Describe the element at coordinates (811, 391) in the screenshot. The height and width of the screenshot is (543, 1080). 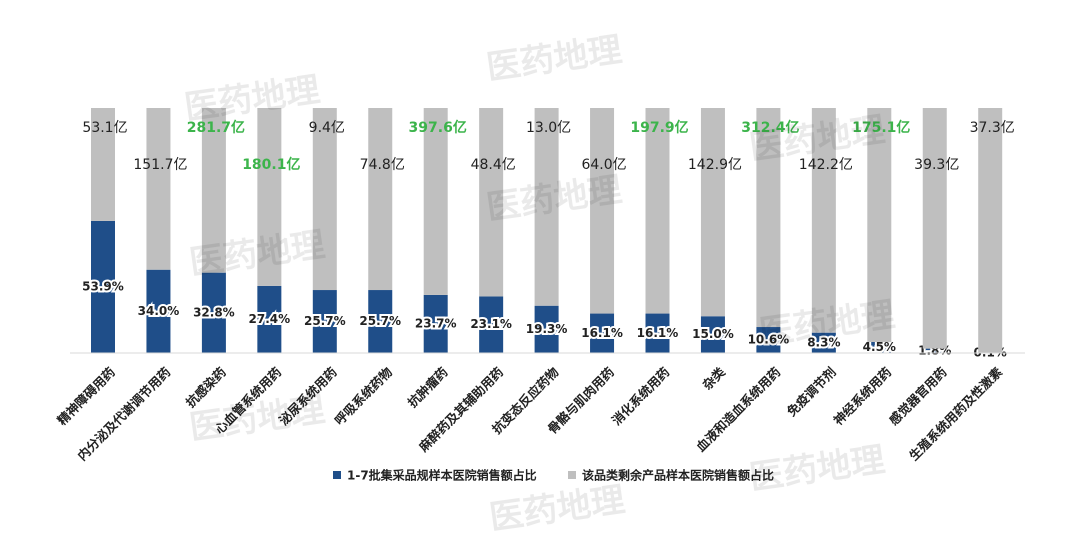
I see `x-tick-label: 免疫调节剂` at that location.